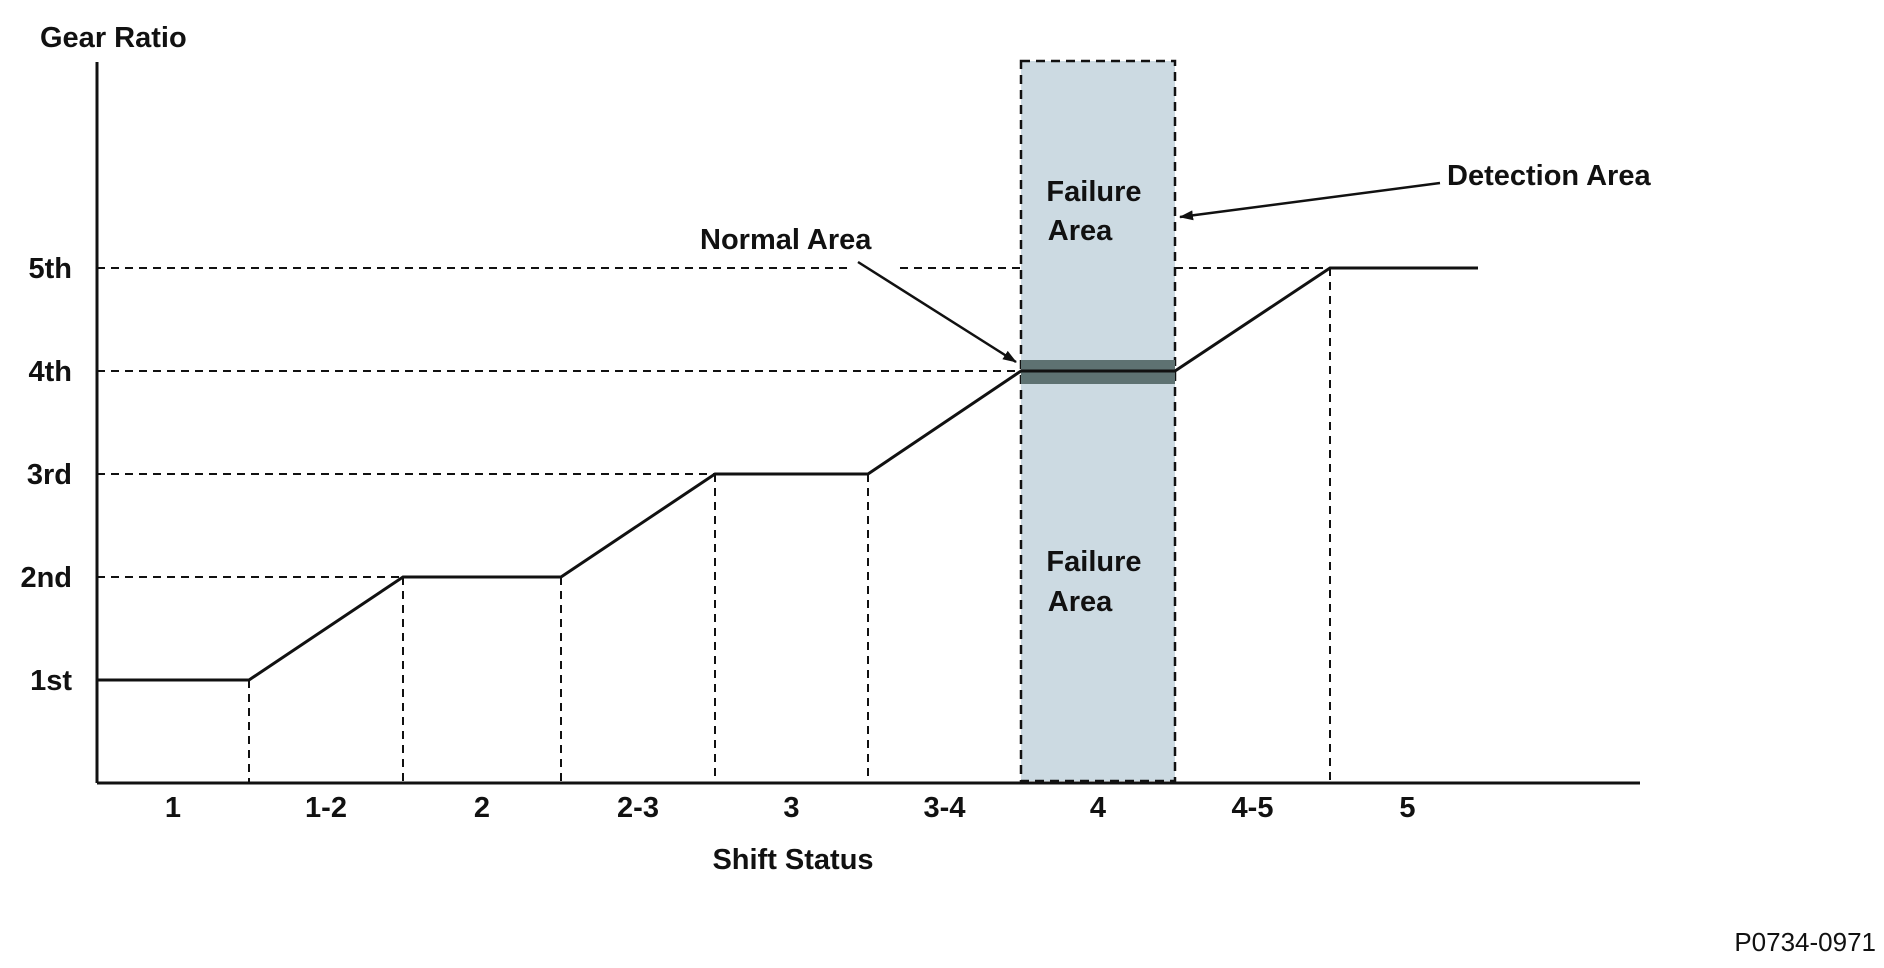 This screenshot has width=1884, height=968. I want to click on failure-area-lower-line2: Area, so click(1080, 602).